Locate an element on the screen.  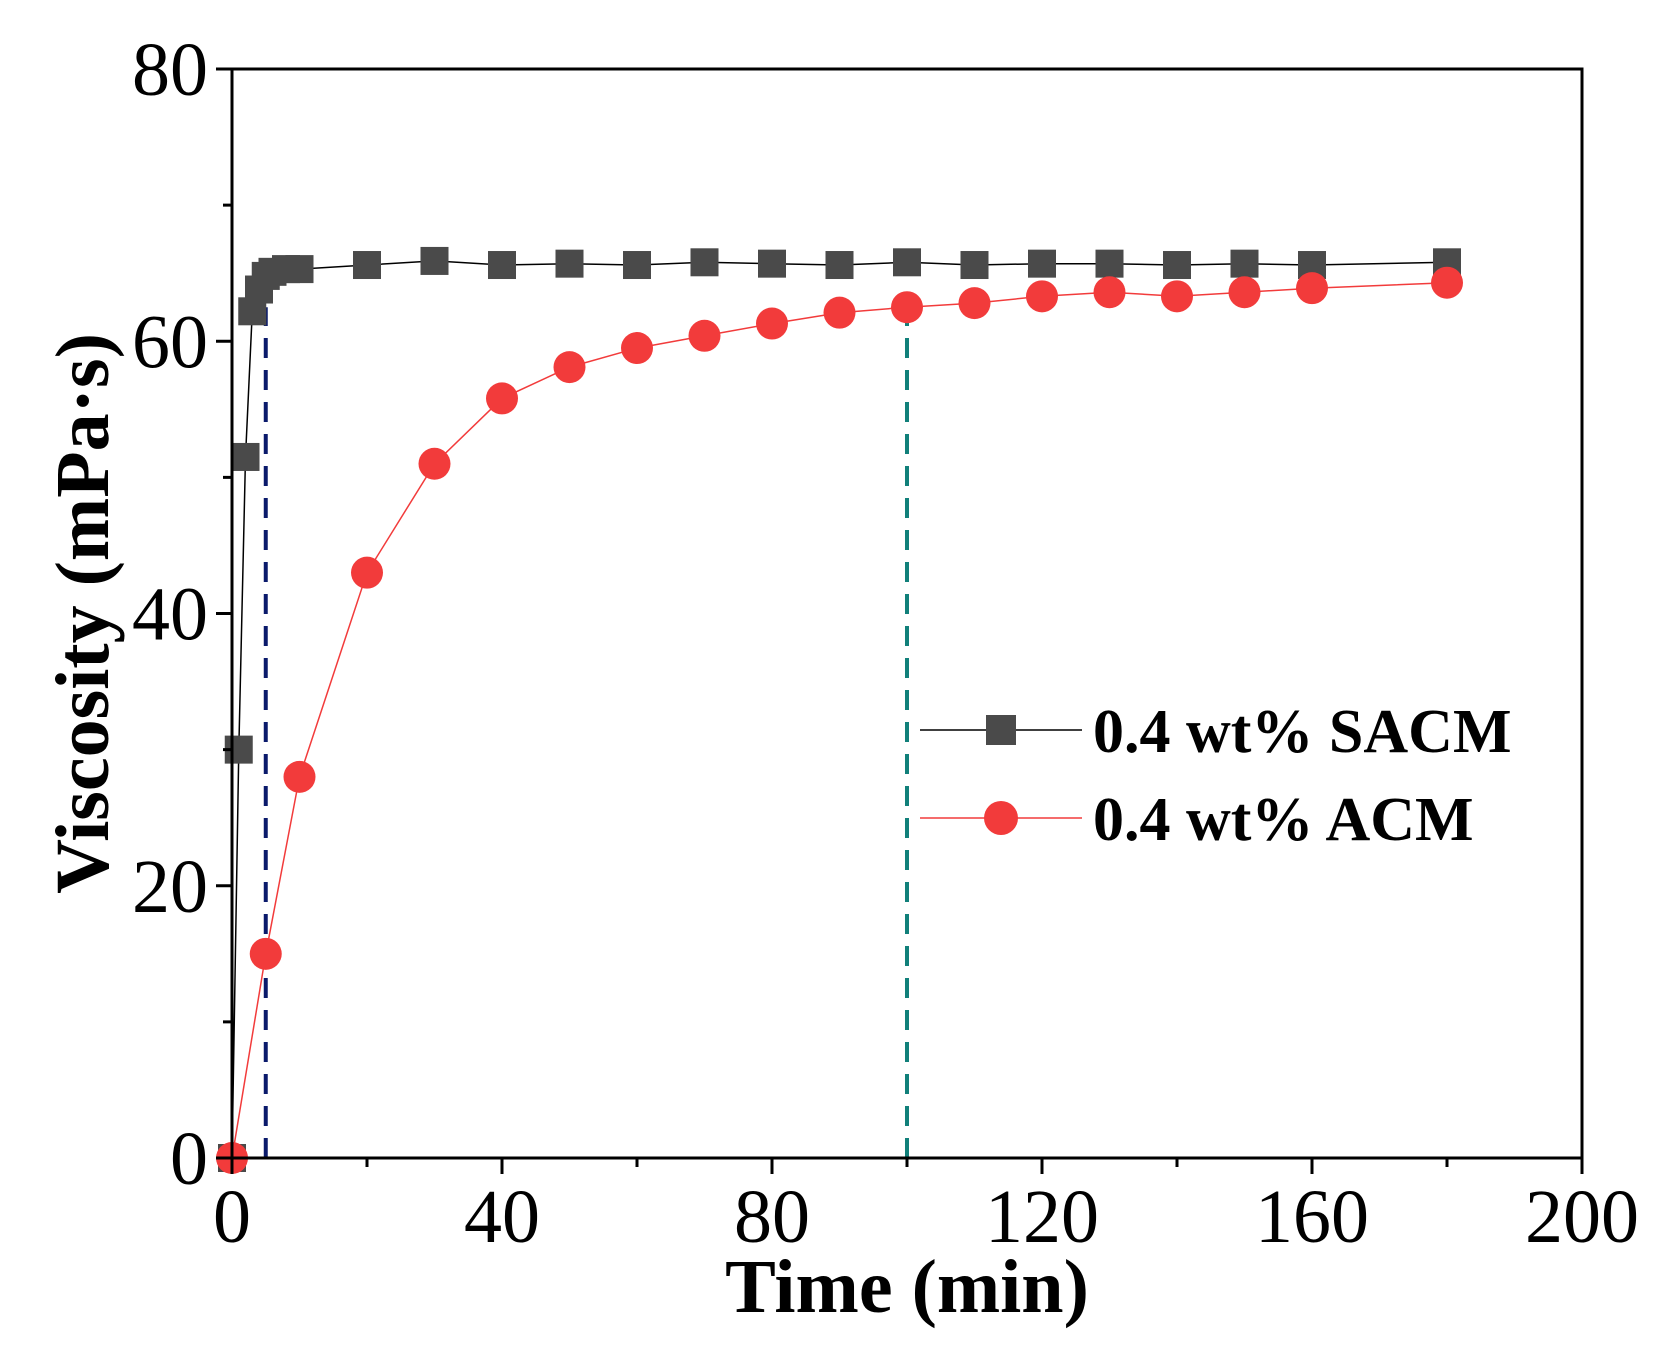
legend-label: 0.4 wt% ACM is located at coordinates (1283, 820).